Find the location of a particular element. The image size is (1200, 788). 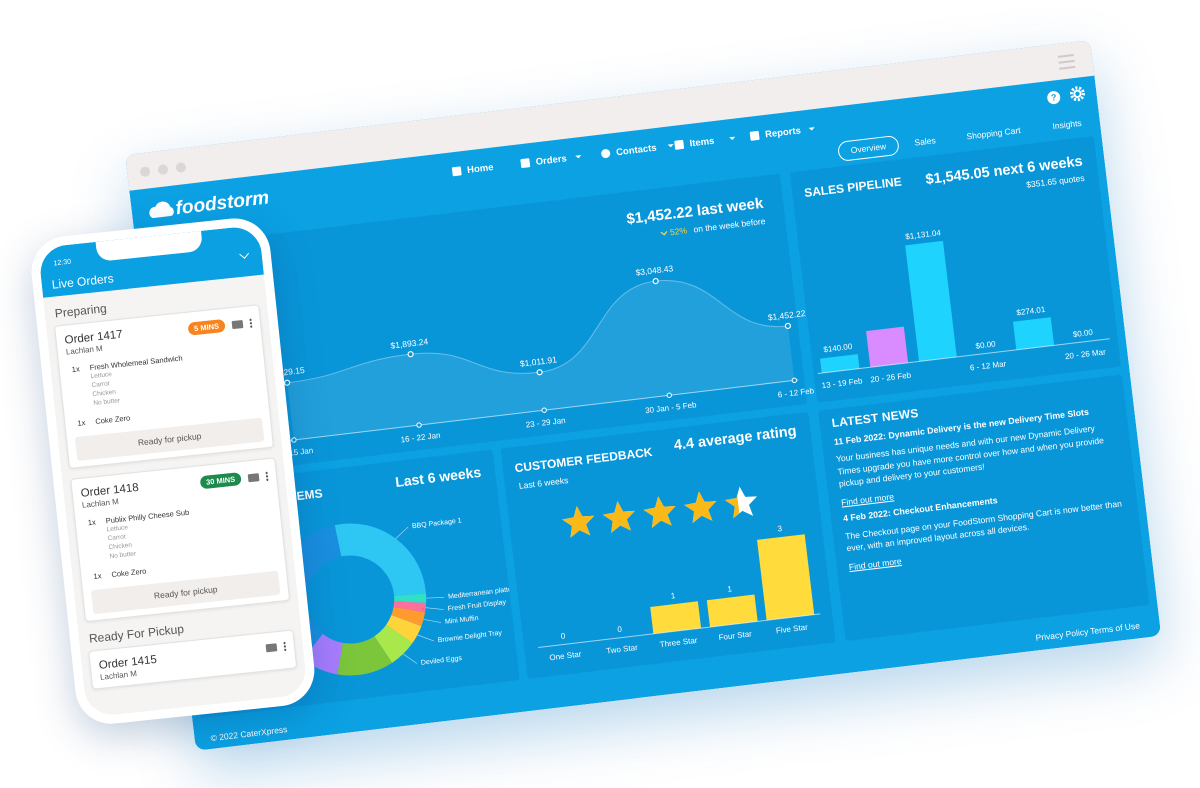

x-tick-label: Three Star is located at coordinates (678, 642).